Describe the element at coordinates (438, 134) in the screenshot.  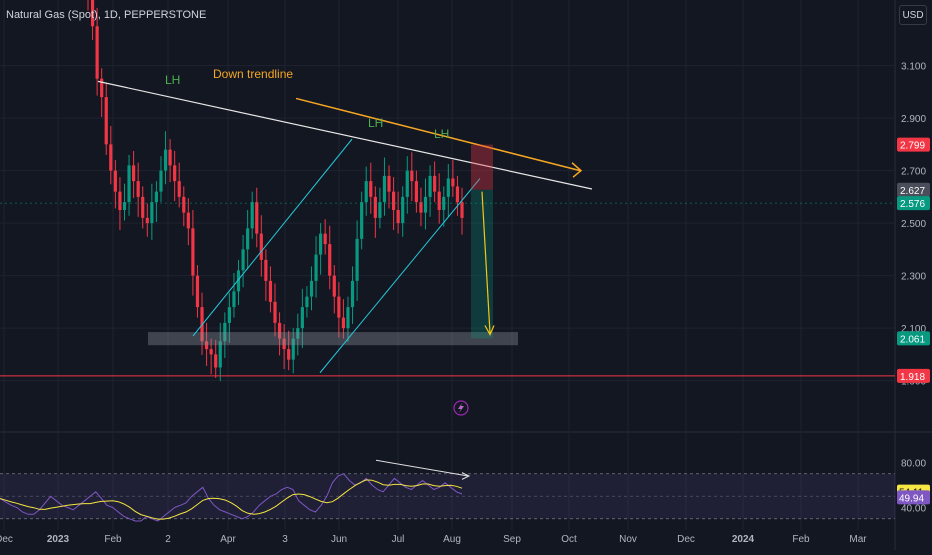
I see `orange-trend-arrow` at that location.